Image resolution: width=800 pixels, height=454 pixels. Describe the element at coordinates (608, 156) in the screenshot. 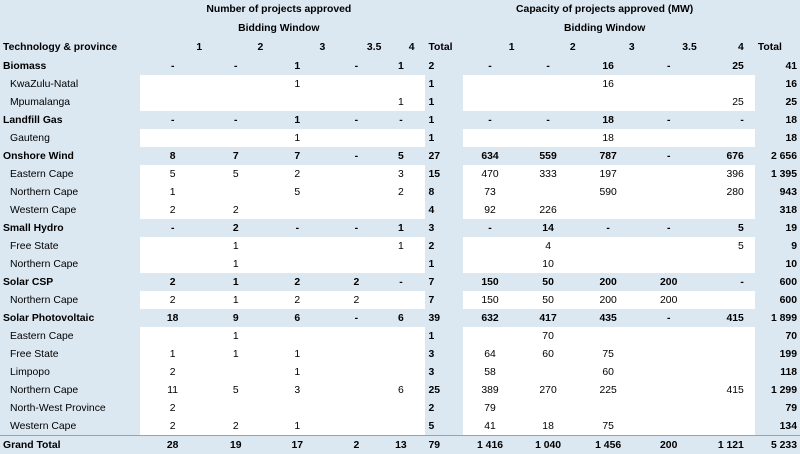

I see `capacity-cell: 787` at that location.